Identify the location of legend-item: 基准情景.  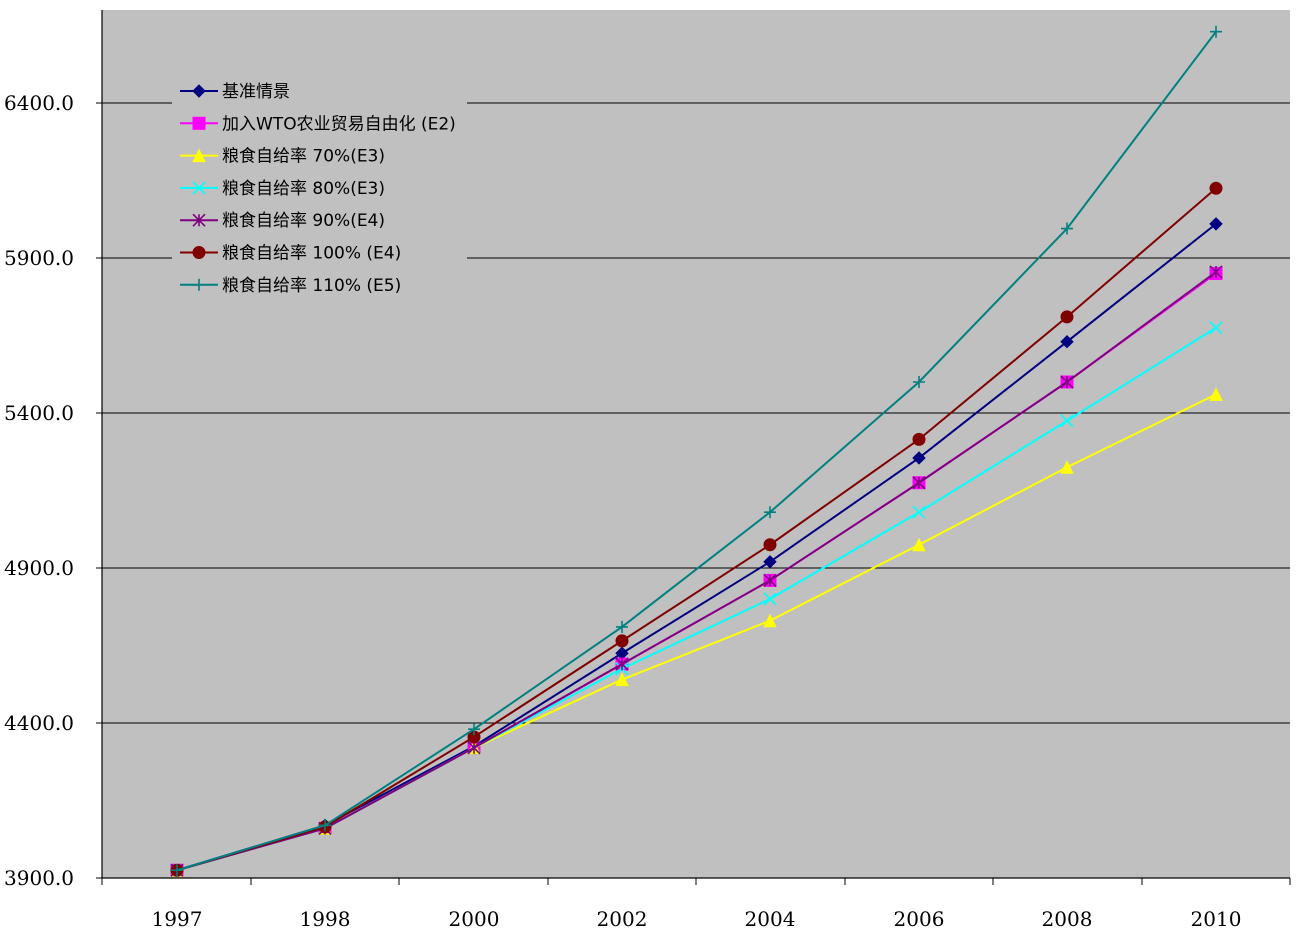
(235, 92).